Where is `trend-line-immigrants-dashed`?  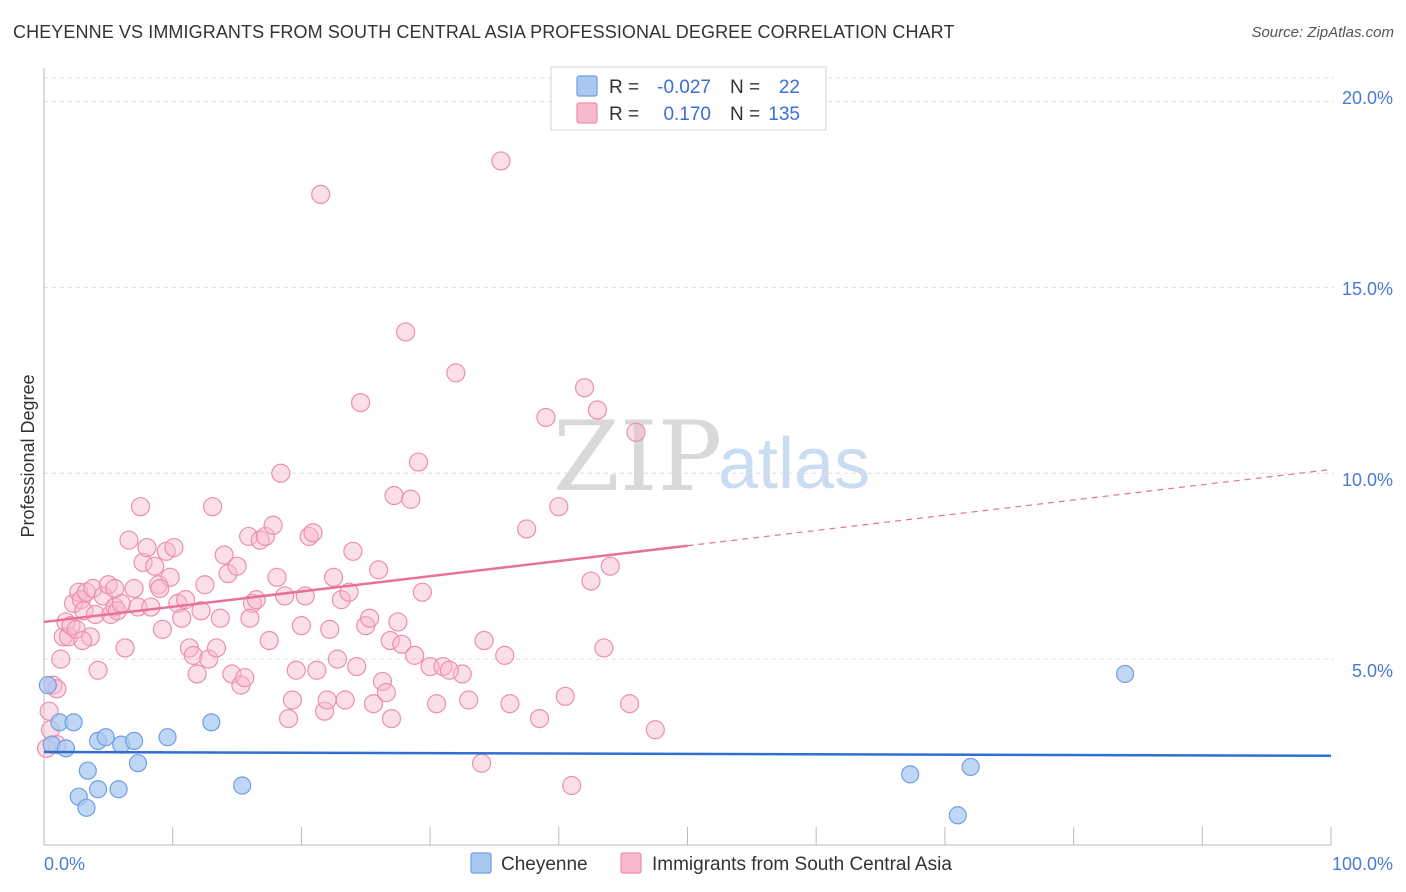
trend-line-immigrants-dashed is located at coordinates (1009, 507).